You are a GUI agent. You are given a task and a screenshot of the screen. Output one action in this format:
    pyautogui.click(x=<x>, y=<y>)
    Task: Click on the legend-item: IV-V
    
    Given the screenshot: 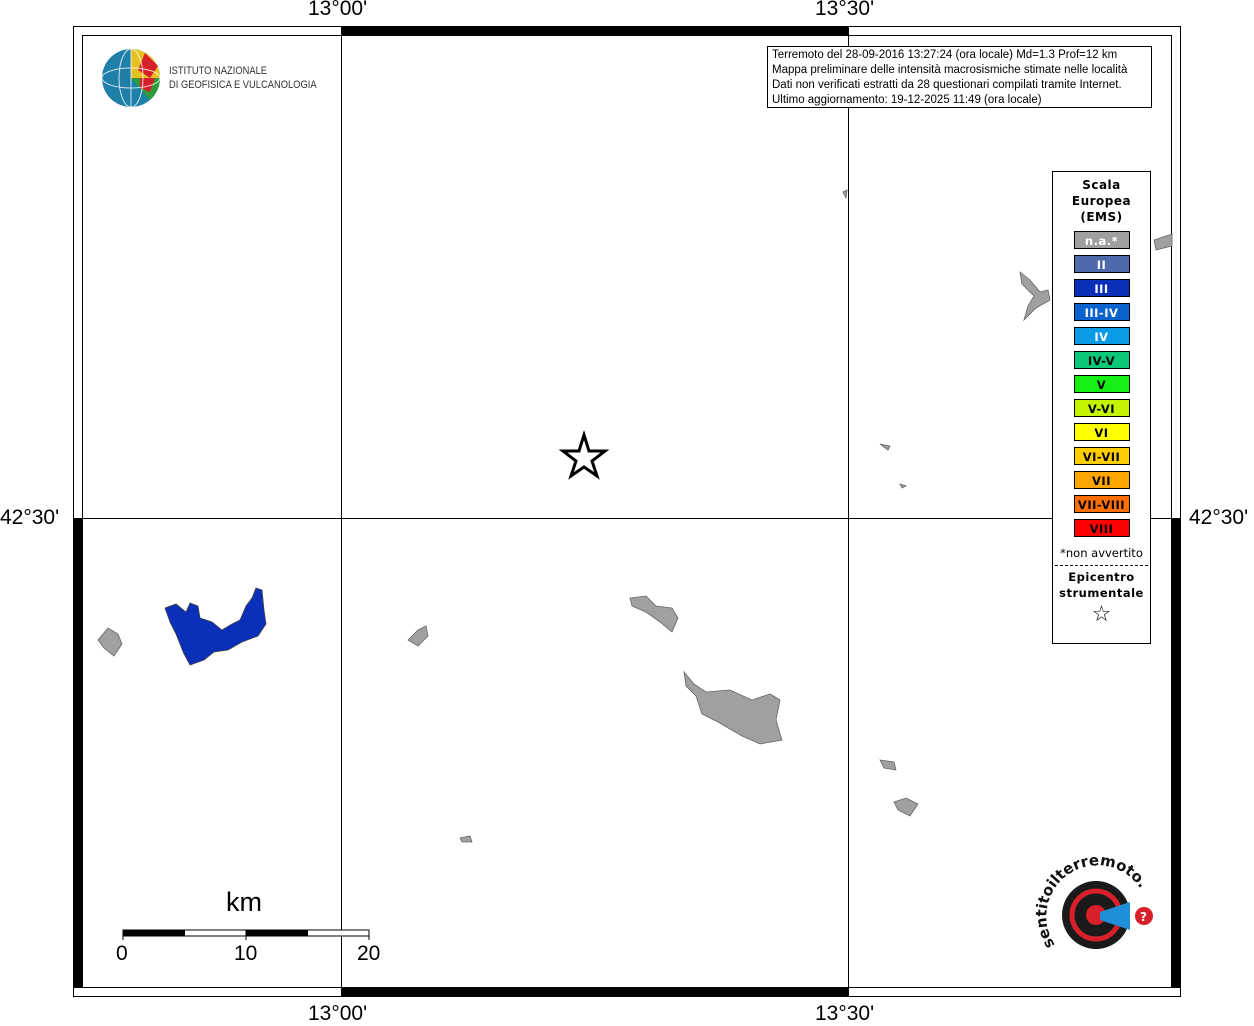 What is the action you would take?
    pyautogui.click(x=1101, y=360)
    